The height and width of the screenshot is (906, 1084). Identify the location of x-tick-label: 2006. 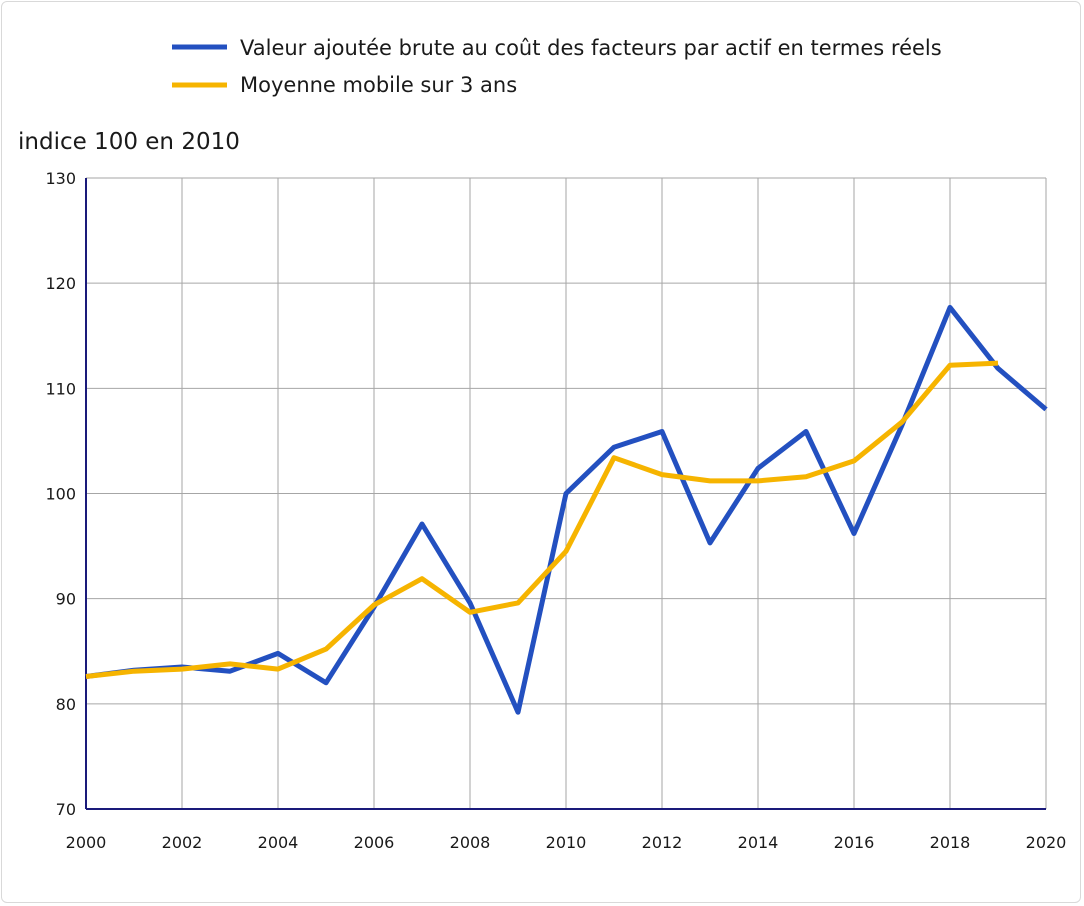
(374, 842).